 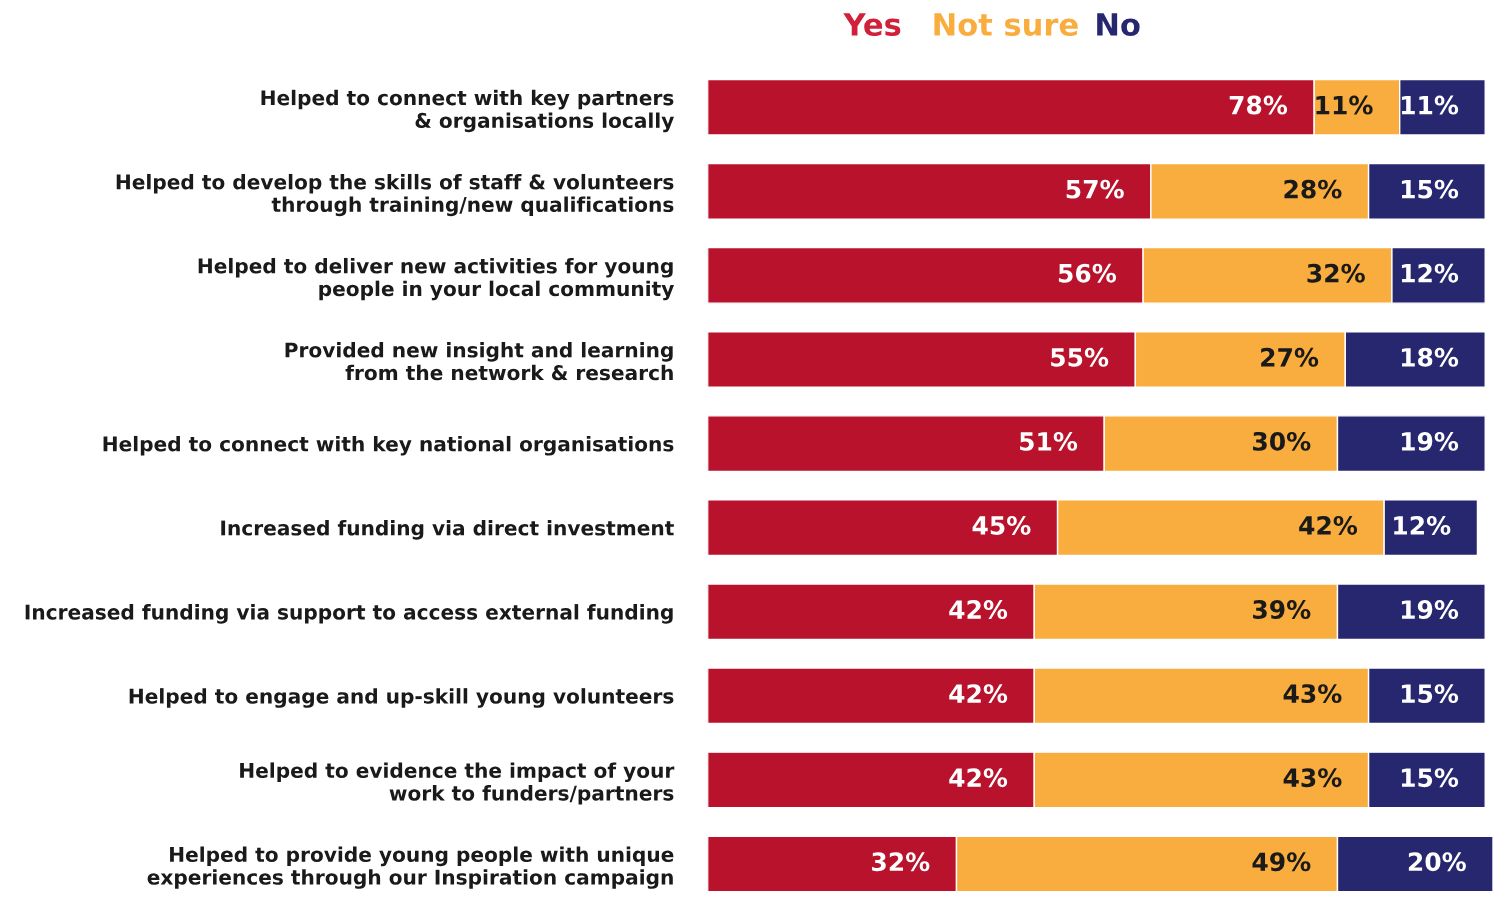 I want to click on data-label: 49%, so click(x=1281, y=862).